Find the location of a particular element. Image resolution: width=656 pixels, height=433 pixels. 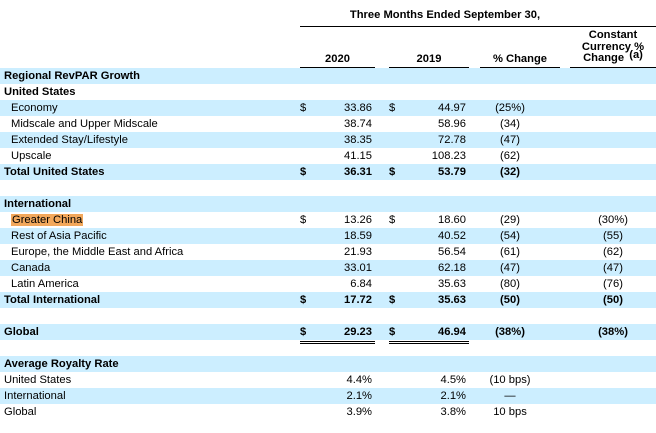

value-2019: 72.78 is located at coordinates (452, 140).